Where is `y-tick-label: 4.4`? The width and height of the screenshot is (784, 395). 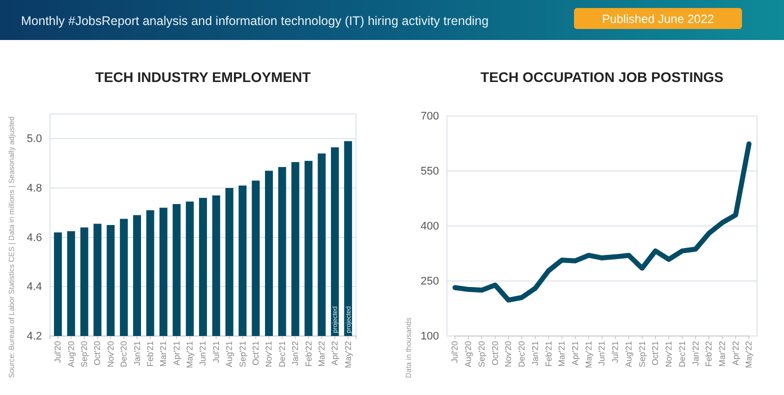 y-tick-label: 4.4 is located at coordinates (34, 287).